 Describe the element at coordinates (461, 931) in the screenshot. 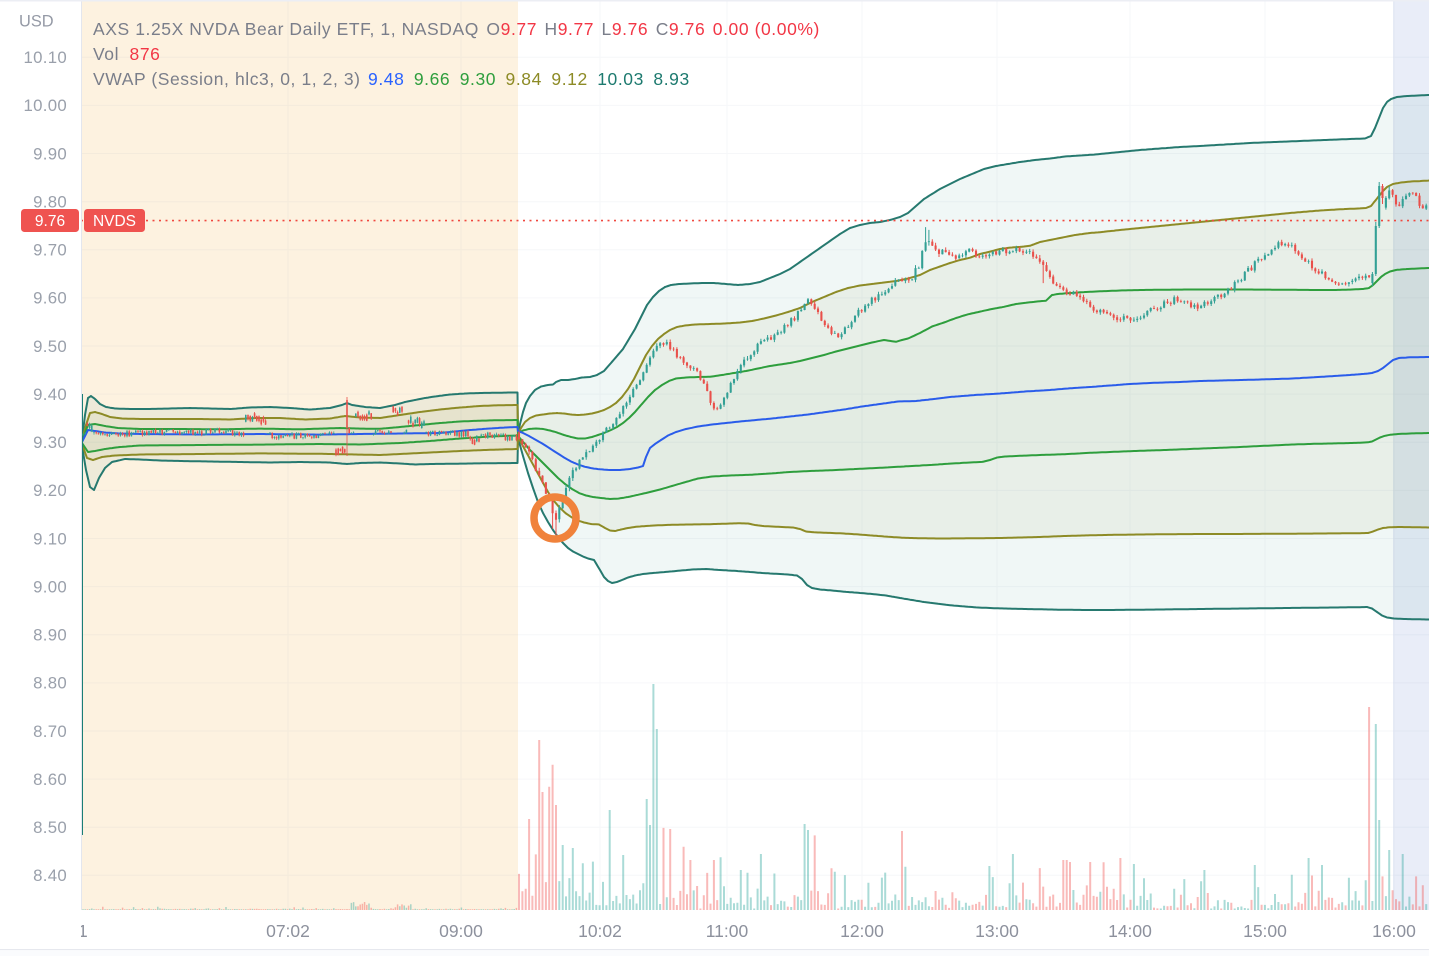

I see `svg-text: 09:00` at that location.